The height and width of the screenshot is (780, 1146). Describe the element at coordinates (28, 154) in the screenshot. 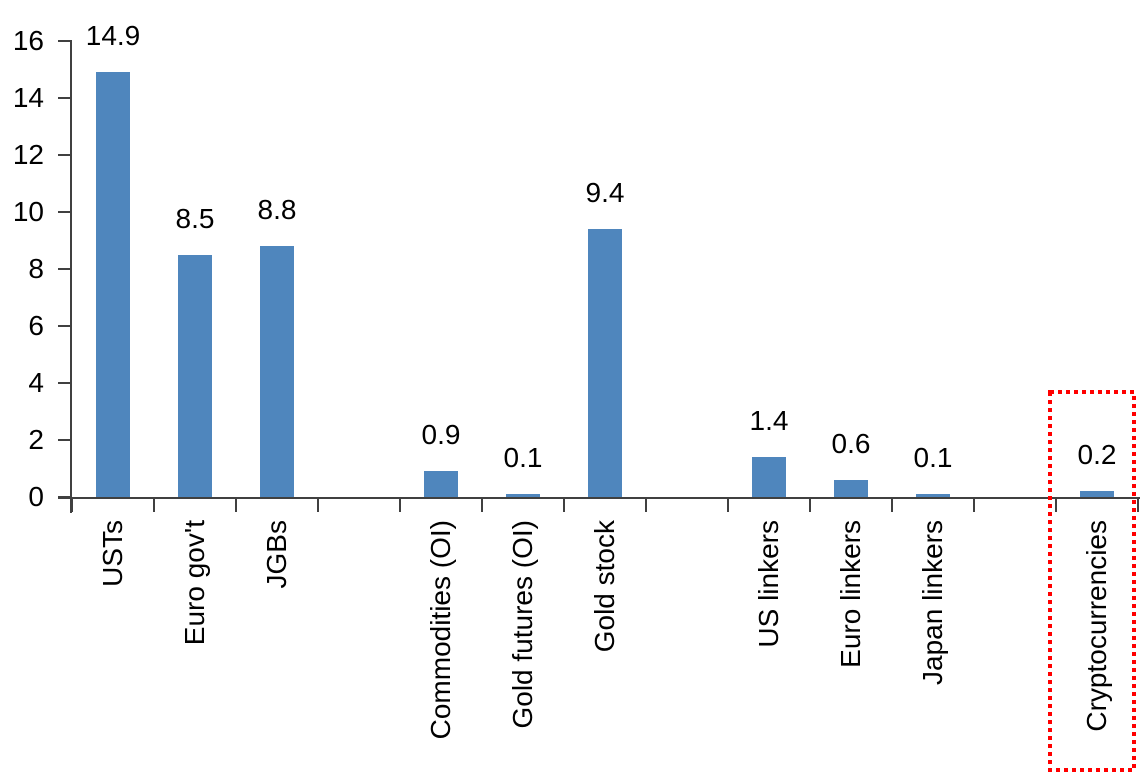

I see `y-axis-tick-label: 12` at that location.